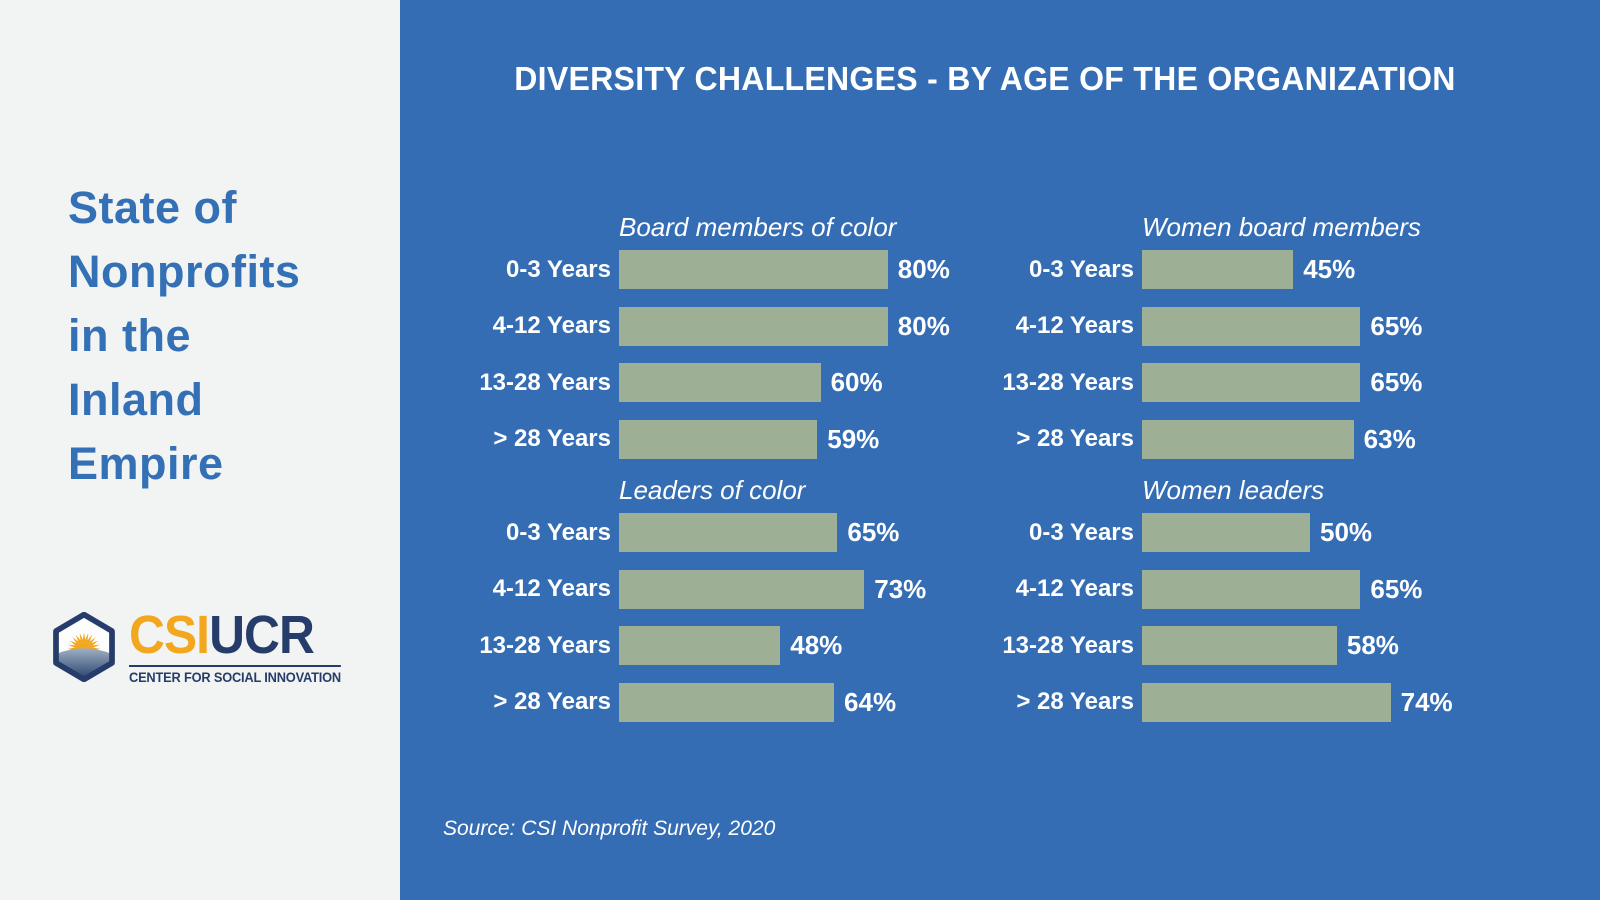  Describe the element at coordinates (235, 675) in the screenshot. I see `logo-tagline: CENTER FOR SOCIAL INNOVATION` at that location.